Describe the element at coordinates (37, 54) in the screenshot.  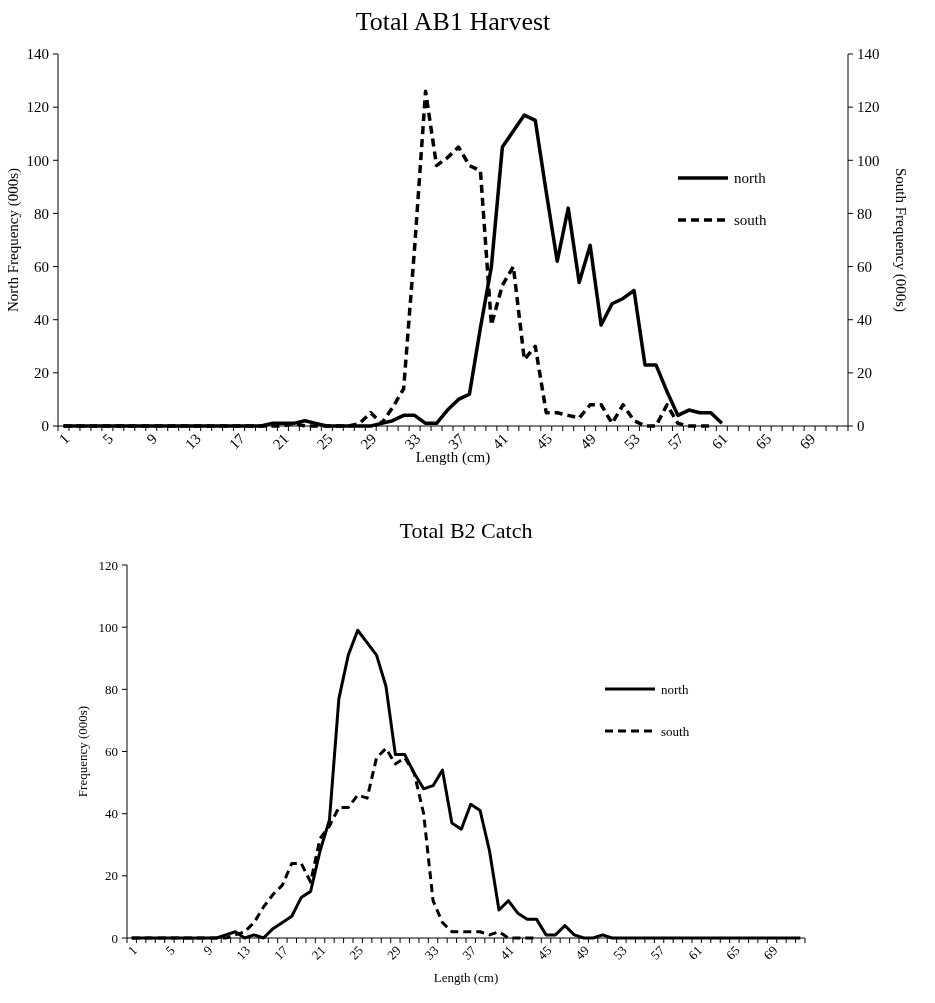
I see `y-tick-label: 140` at that location.